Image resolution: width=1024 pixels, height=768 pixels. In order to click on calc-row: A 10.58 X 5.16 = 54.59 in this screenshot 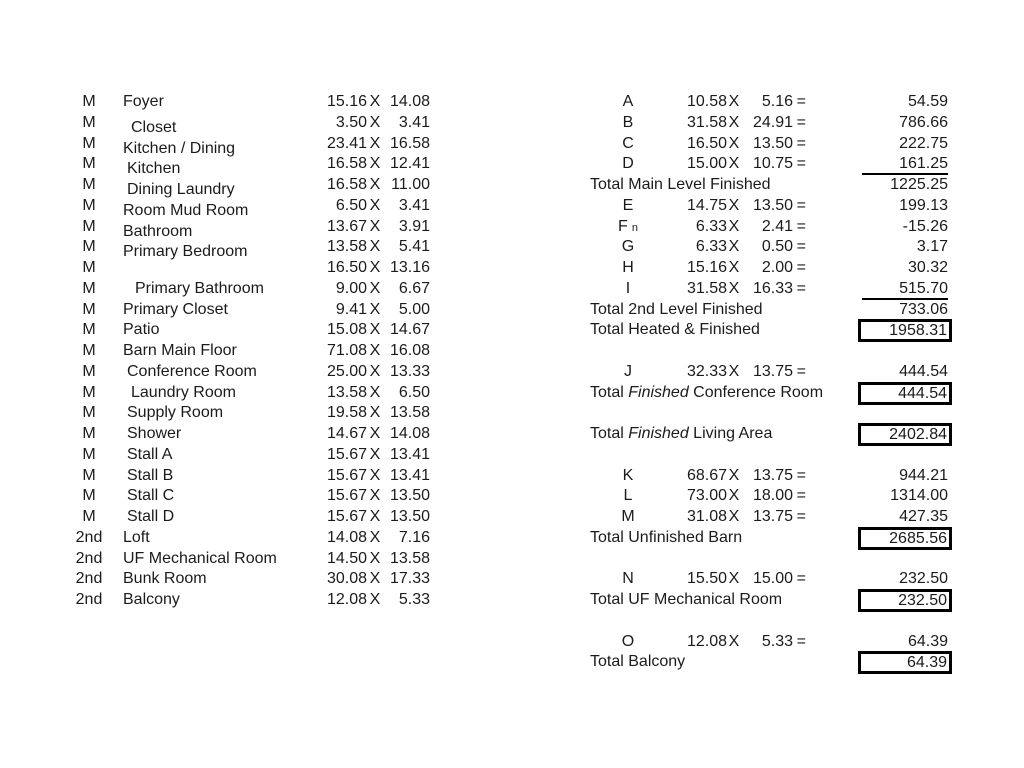, I will do `click(512, 102)`.